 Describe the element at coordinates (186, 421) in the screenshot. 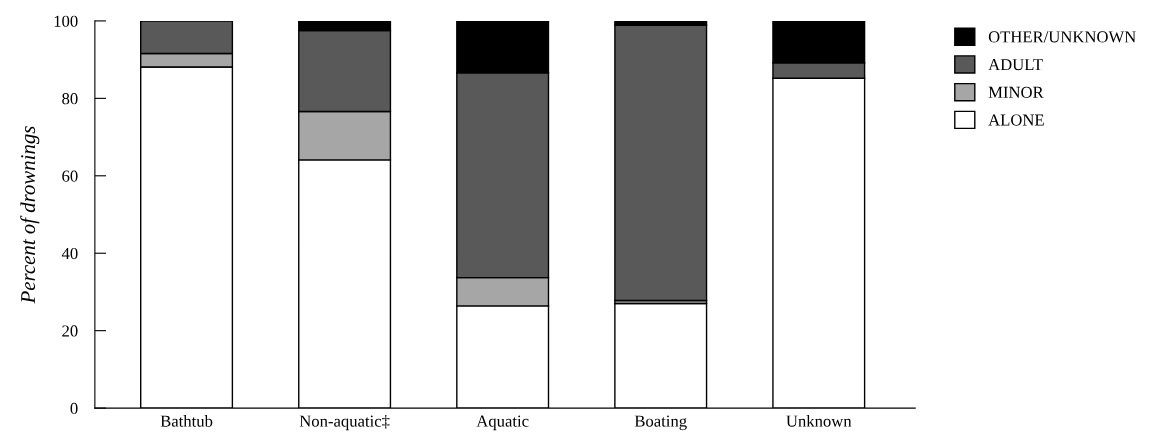

I see `x-tick-label: Bathtub` at that location.